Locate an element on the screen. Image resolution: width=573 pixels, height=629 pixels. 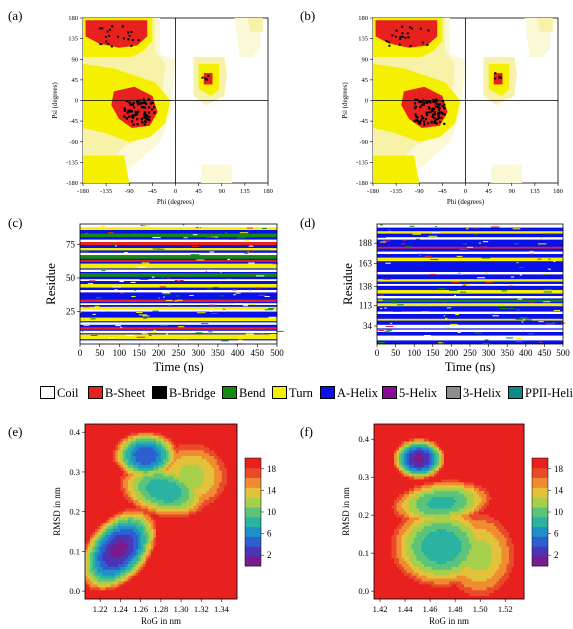
x-axis-label: Time (ns) is located at coordinates (178, 366).